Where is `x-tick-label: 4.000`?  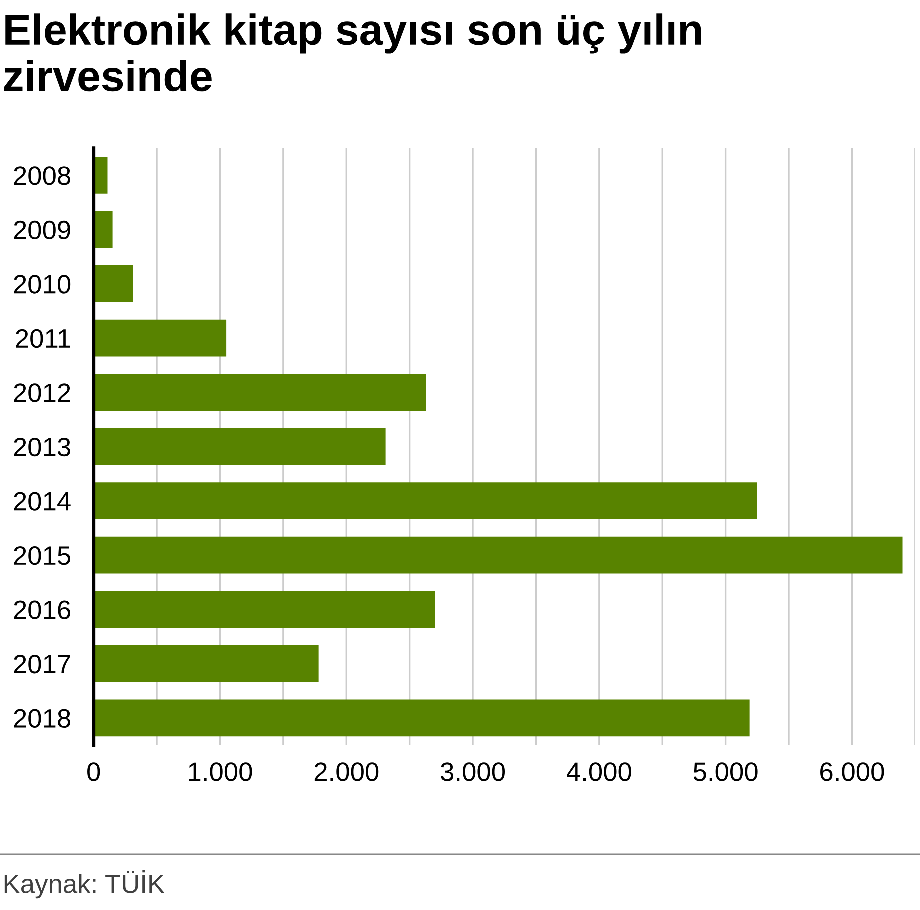 x-tick-label: 4.000 is located at coordinates (599, 772).